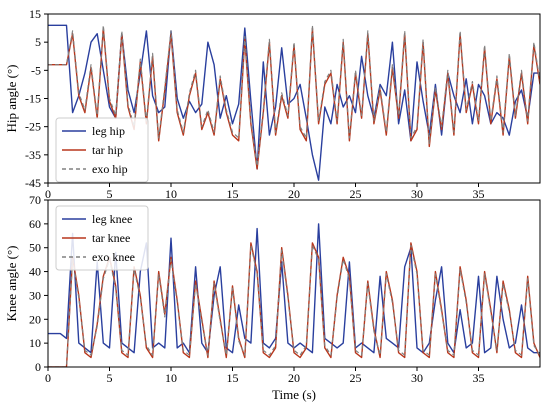 Image resolution: width=550 pixels, height=405 pixels. I want to click on y-tick-label: -35, so click(33, 155).